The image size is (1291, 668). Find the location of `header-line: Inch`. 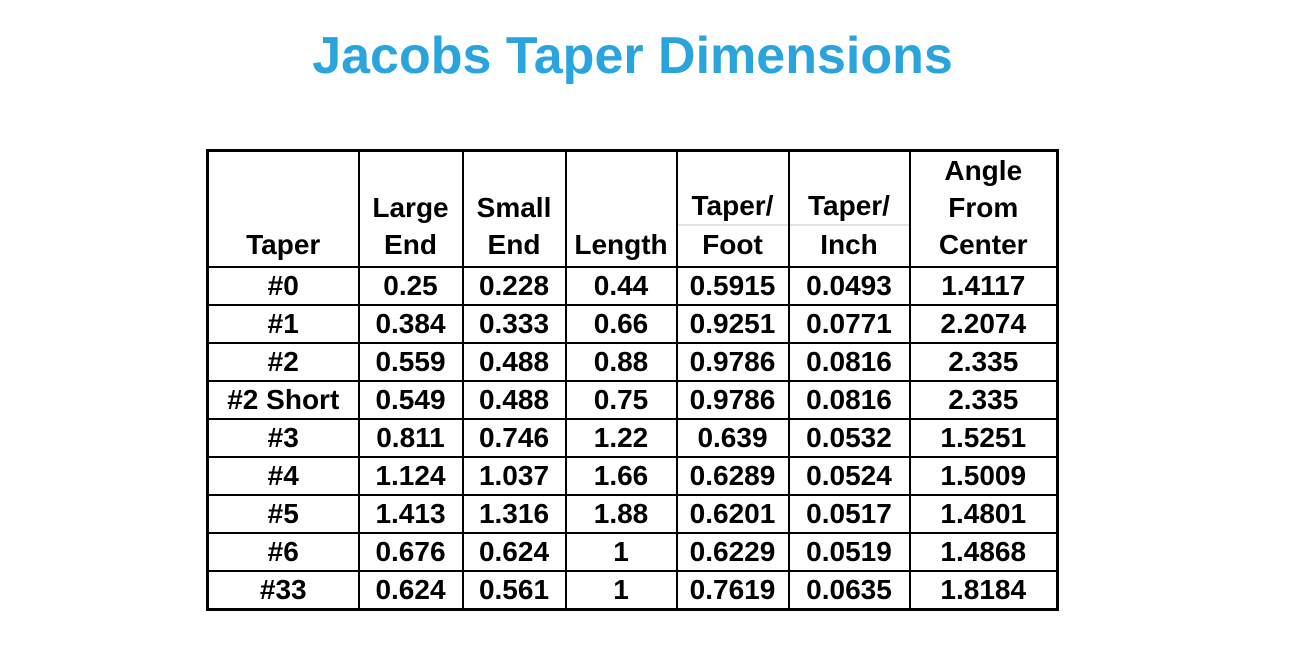

header-line: Inch is located at coordinates (849, 244).